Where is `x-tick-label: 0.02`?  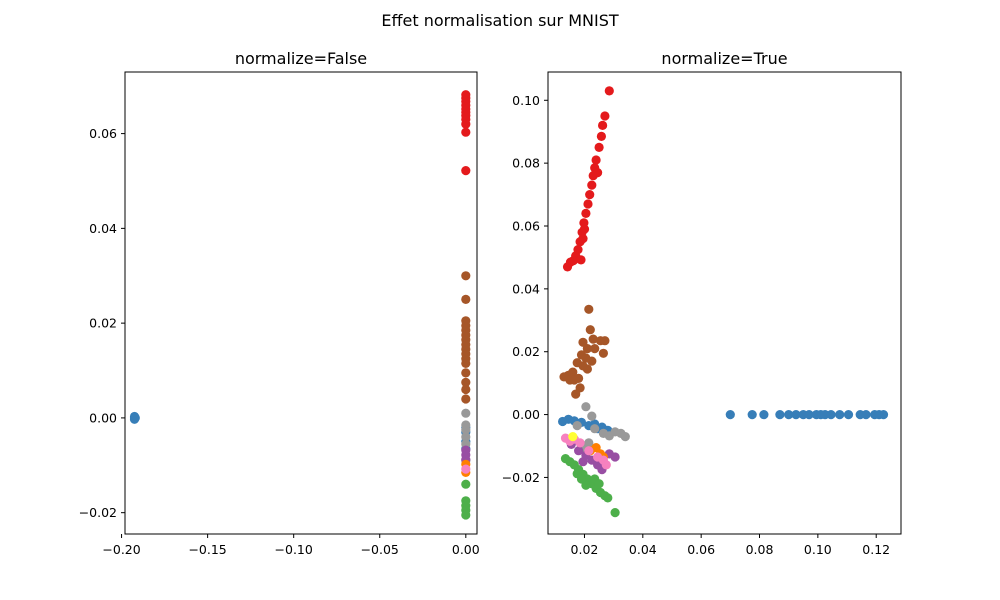 x-tick-label: 0.02 is located at coordinates (585, 549).